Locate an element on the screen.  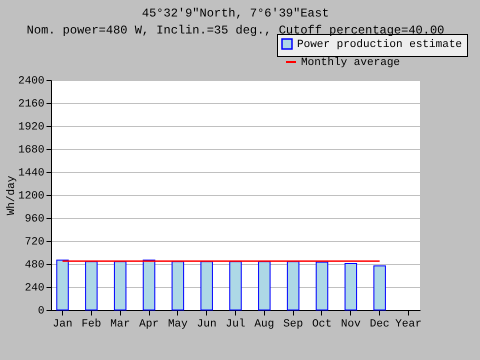
y-tick-label: 480 is located at coordinates (34, 266).